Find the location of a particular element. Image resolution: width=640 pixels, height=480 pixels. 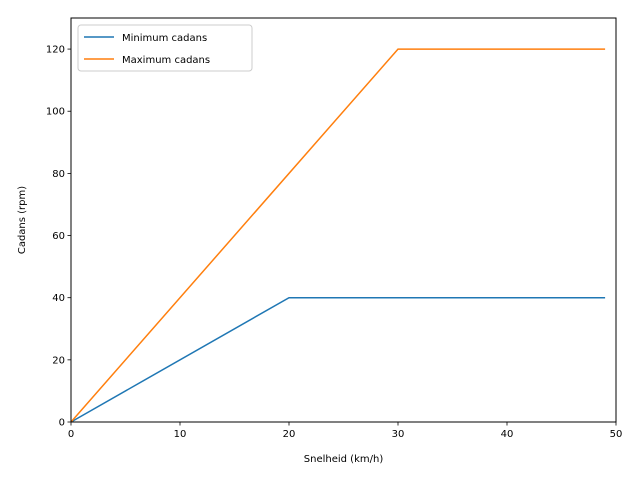

legend: Minimum cadans Maximum cadans is located at coordinates (165, 48).